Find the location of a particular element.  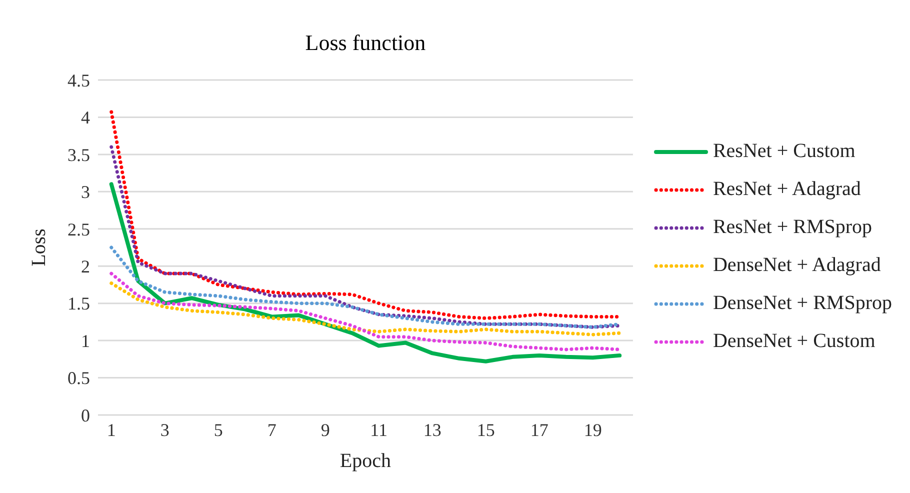

legend-label: ResNet + Adagrad is located at coordinates (786, 189).